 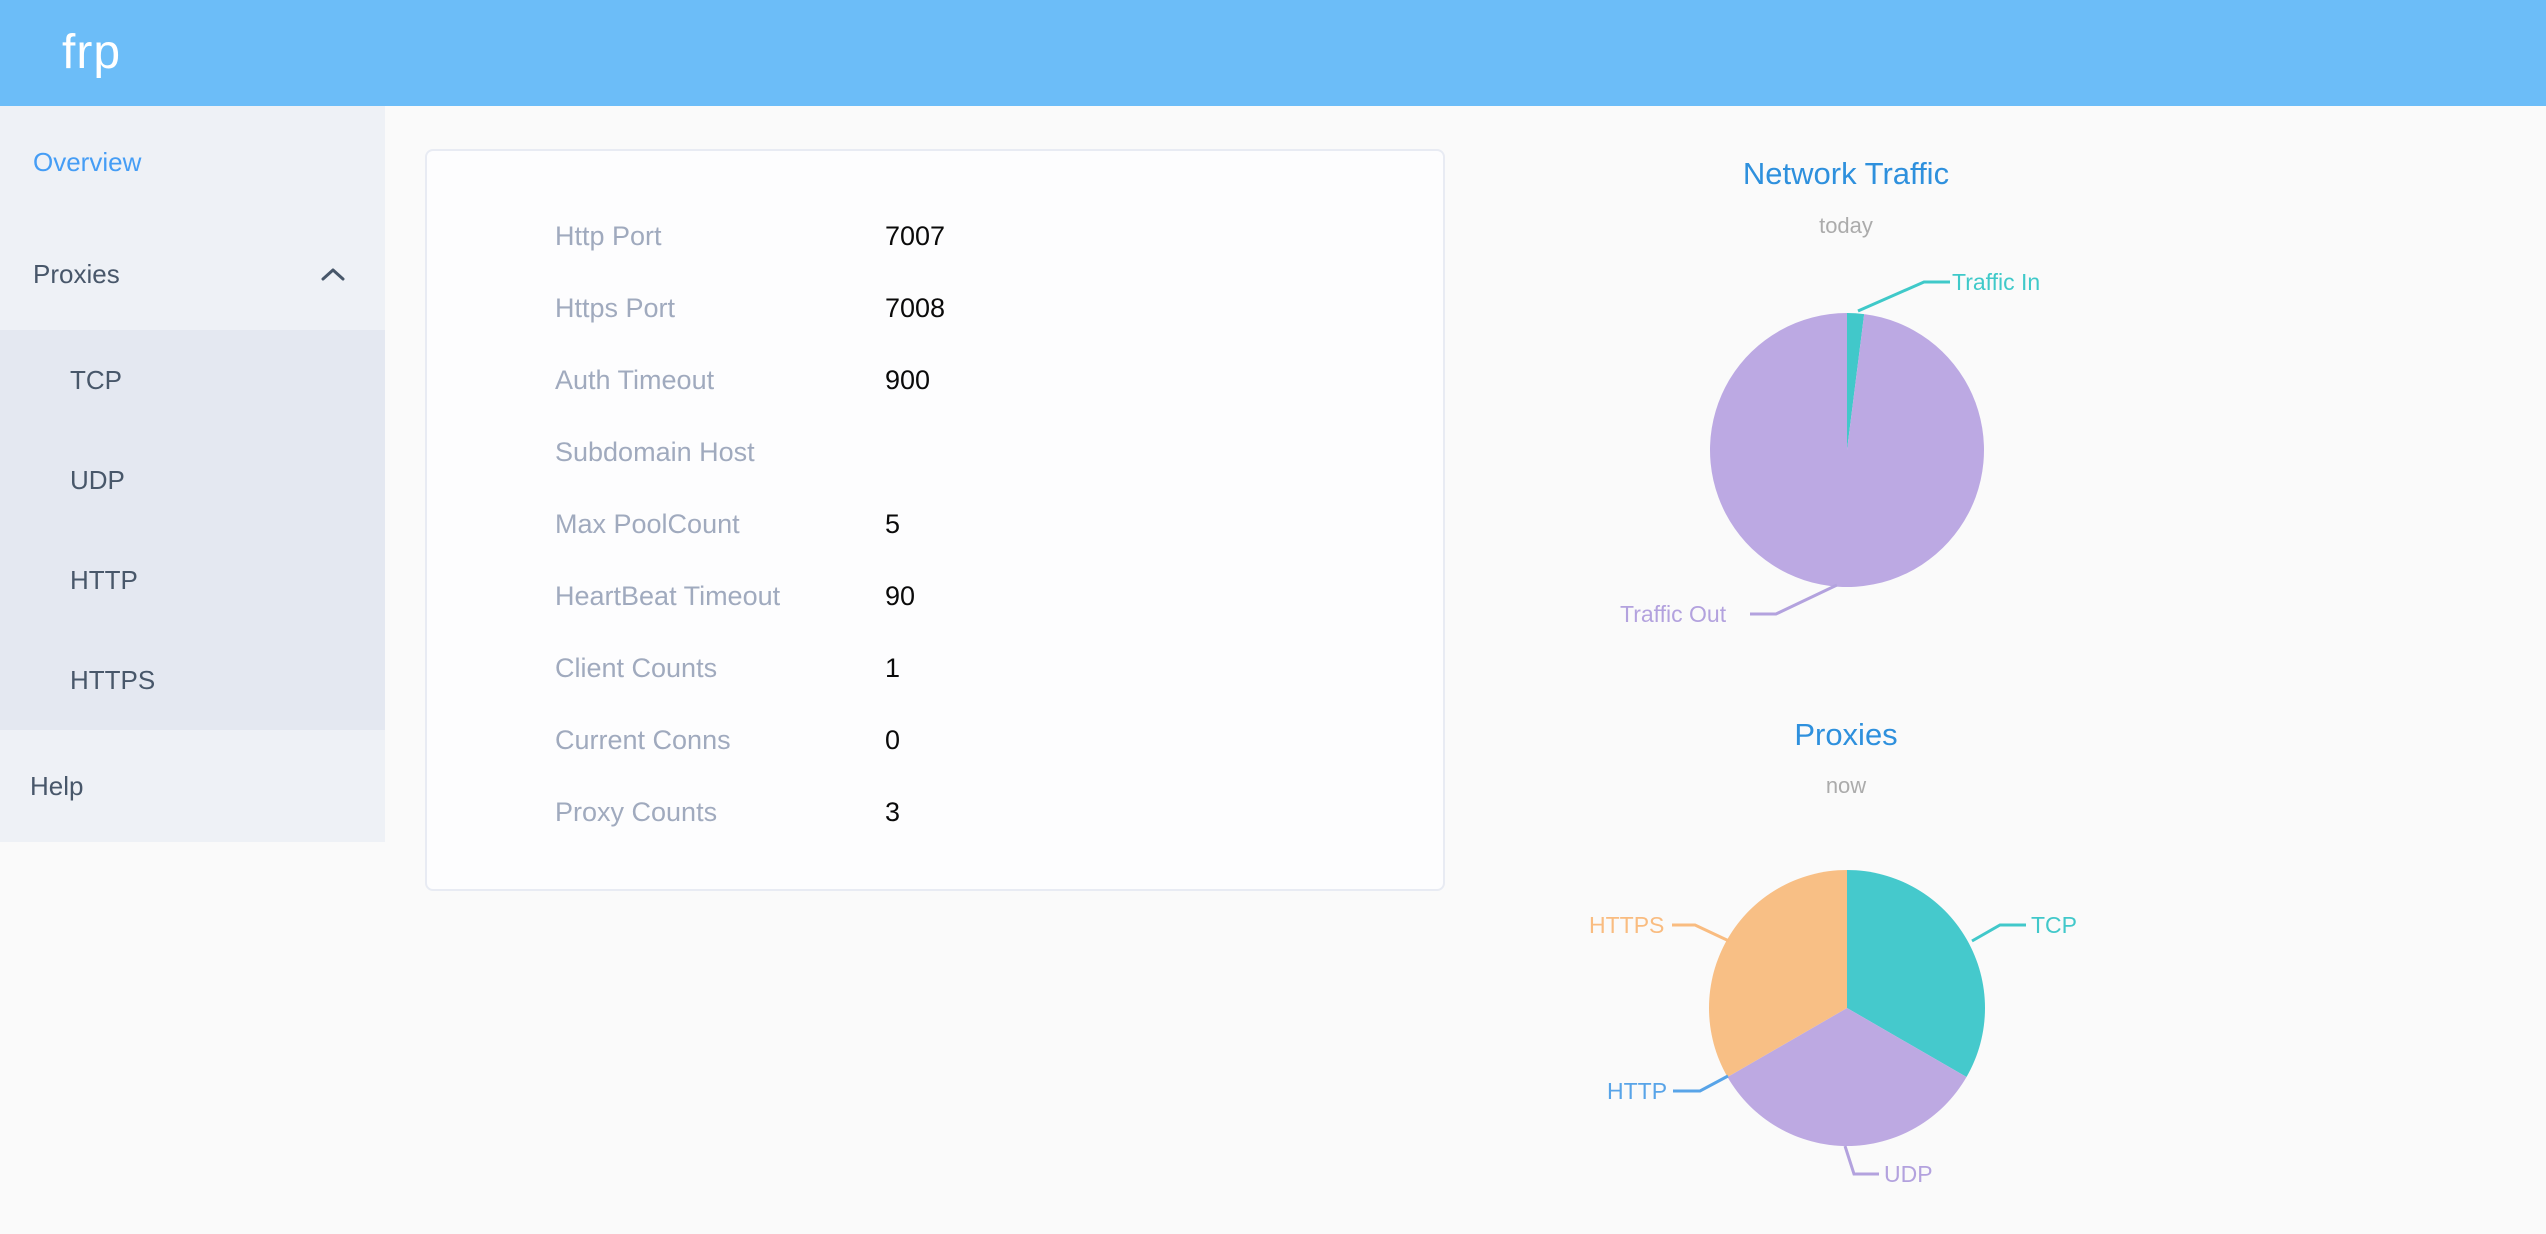 I want to click on tcp-slice-label: TCP, so click(x=2054, y=925).